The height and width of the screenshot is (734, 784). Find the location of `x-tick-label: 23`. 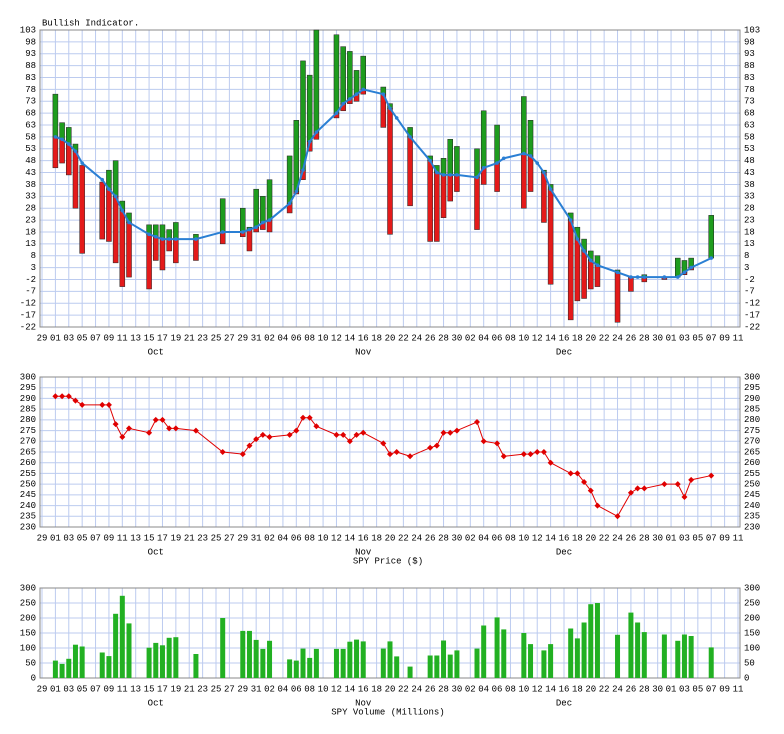

x-tick-label: 23 is located at coordinates (202, 689).